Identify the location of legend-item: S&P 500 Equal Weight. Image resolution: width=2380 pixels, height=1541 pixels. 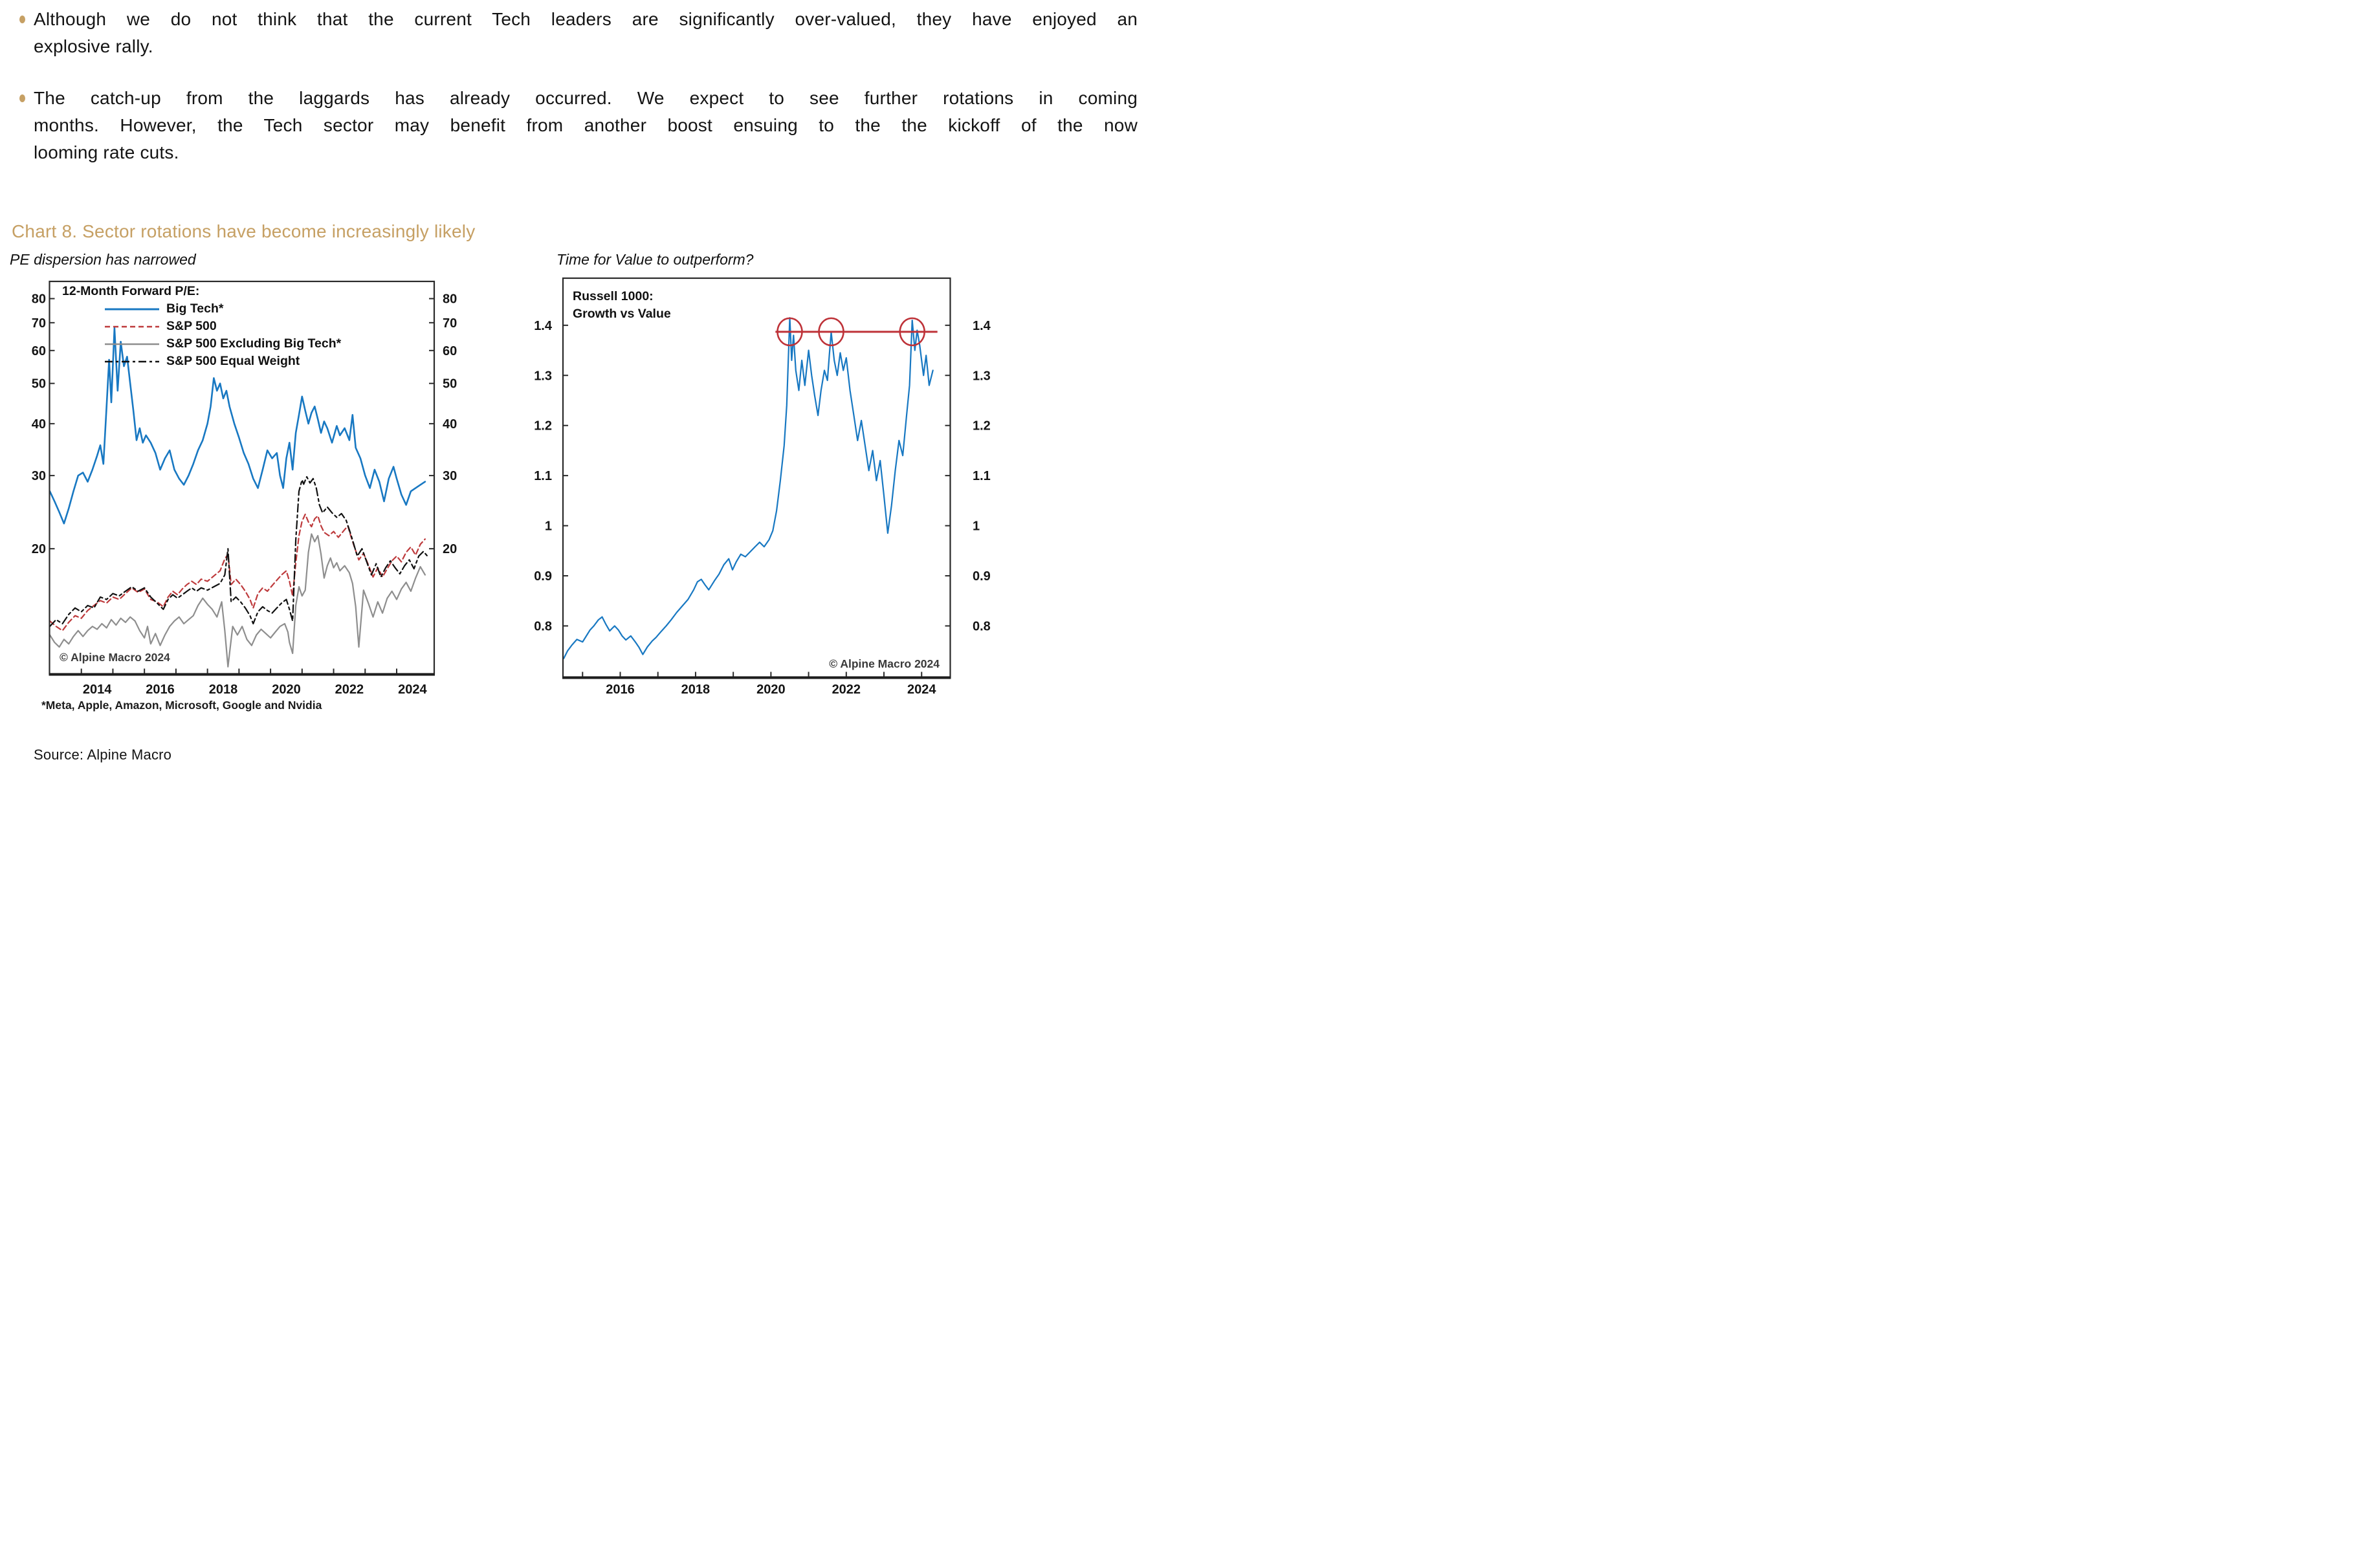
(222, 361).